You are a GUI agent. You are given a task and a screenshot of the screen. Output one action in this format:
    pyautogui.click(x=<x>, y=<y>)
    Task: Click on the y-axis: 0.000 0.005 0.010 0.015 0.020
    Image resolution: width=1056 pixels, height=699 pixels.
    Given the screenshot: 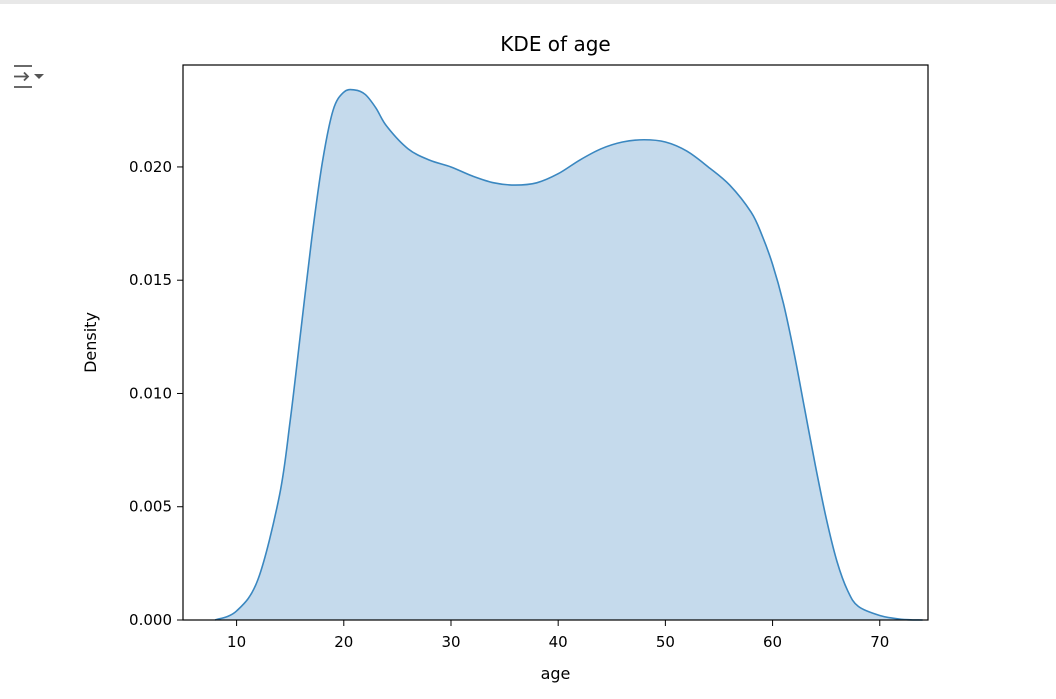 What is the action you would take?
    pyautogui.click(x=156, y=393)
    